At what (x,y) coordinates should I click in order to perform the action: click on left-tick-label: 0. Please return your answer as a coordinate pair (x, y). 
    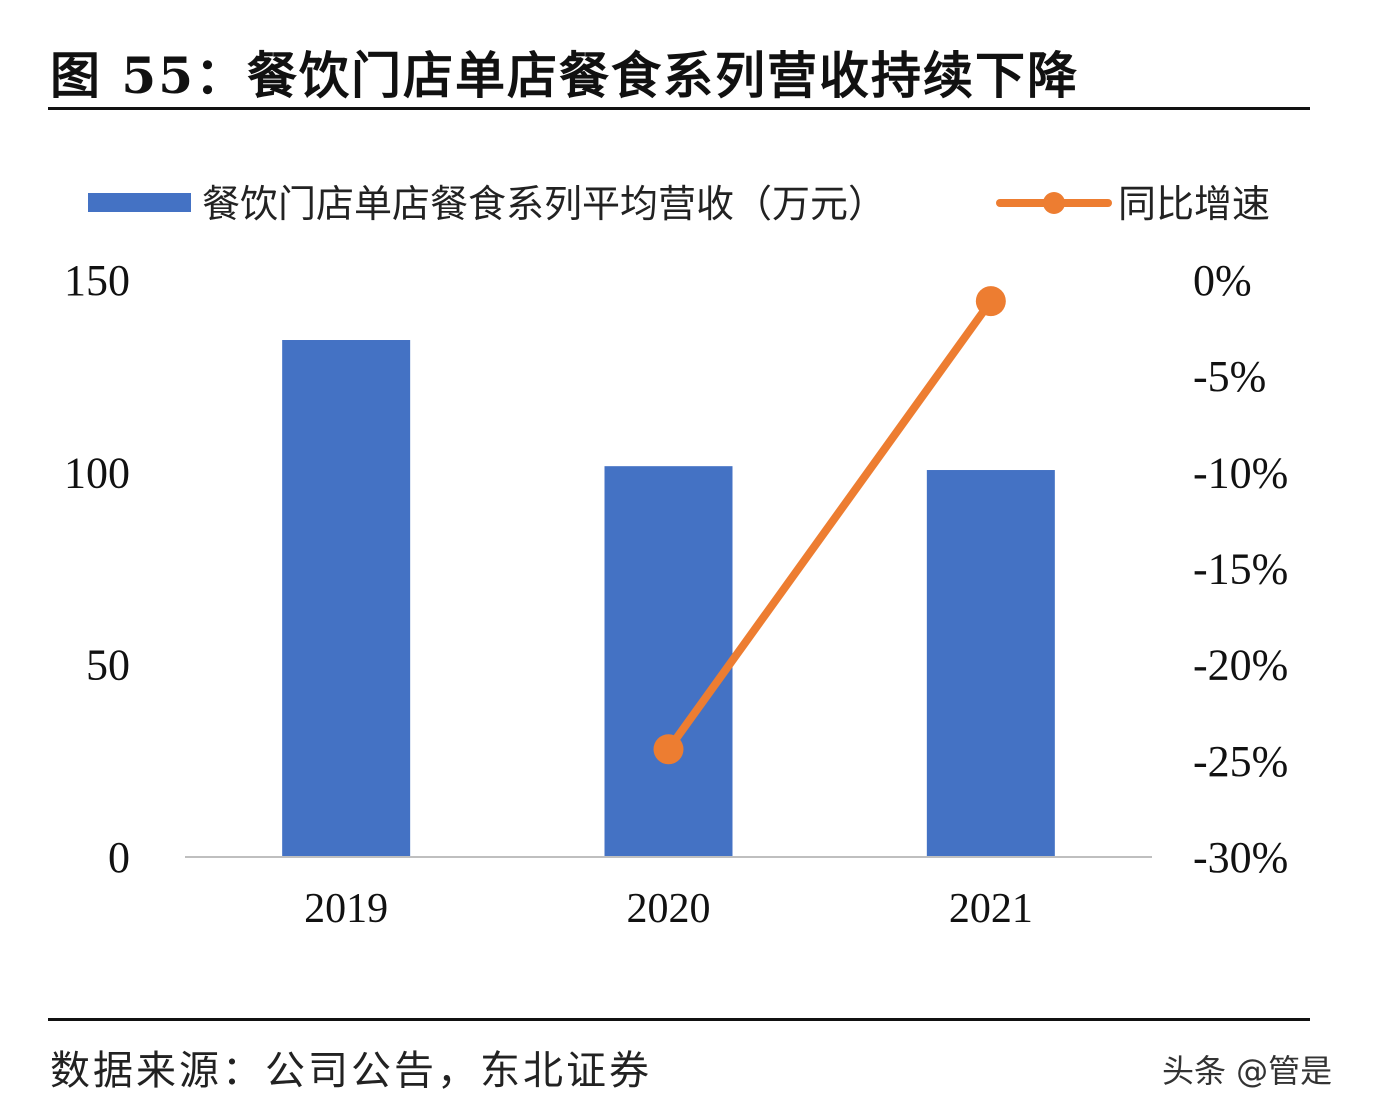
    Looking at the image, I should click on (119, 857).